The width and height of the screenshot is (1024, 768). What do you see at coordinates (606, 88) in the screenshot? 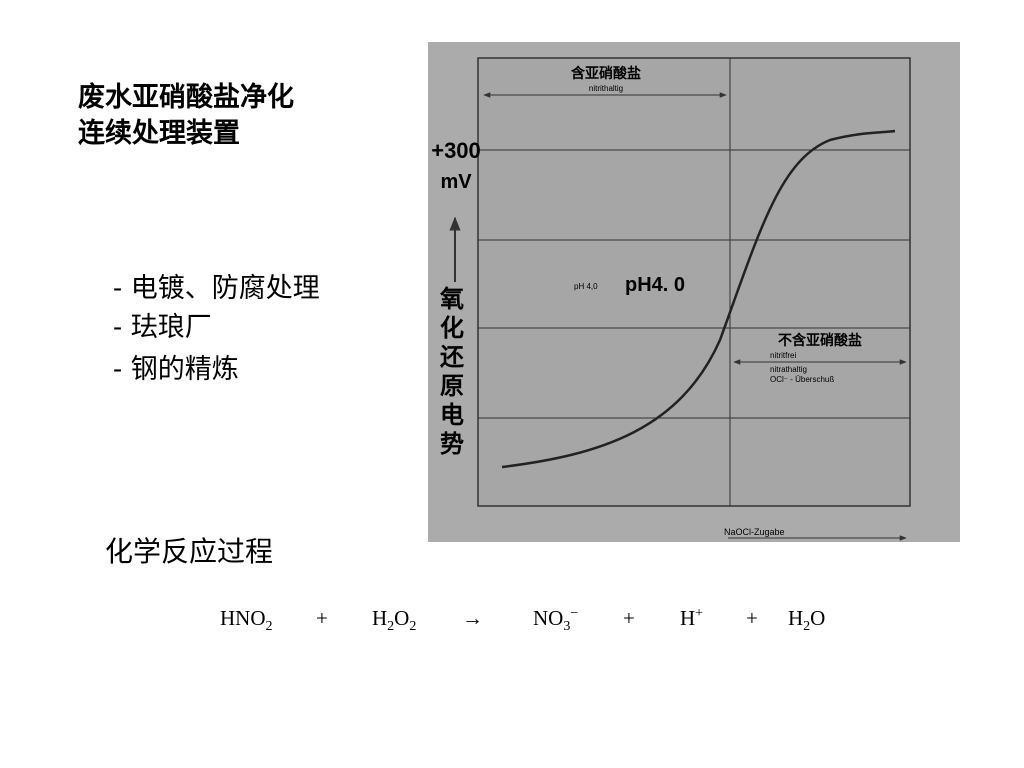
I see `top-sublabel: nitrithaltig` at bounding box center [606, 88].